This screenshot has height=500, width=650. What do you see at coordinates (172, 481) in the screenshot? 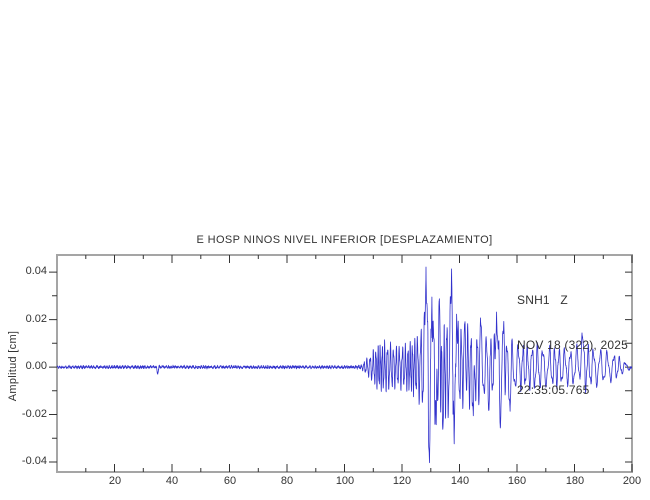
I see `x-tick-label: 40` at bounding box center [172, 481].